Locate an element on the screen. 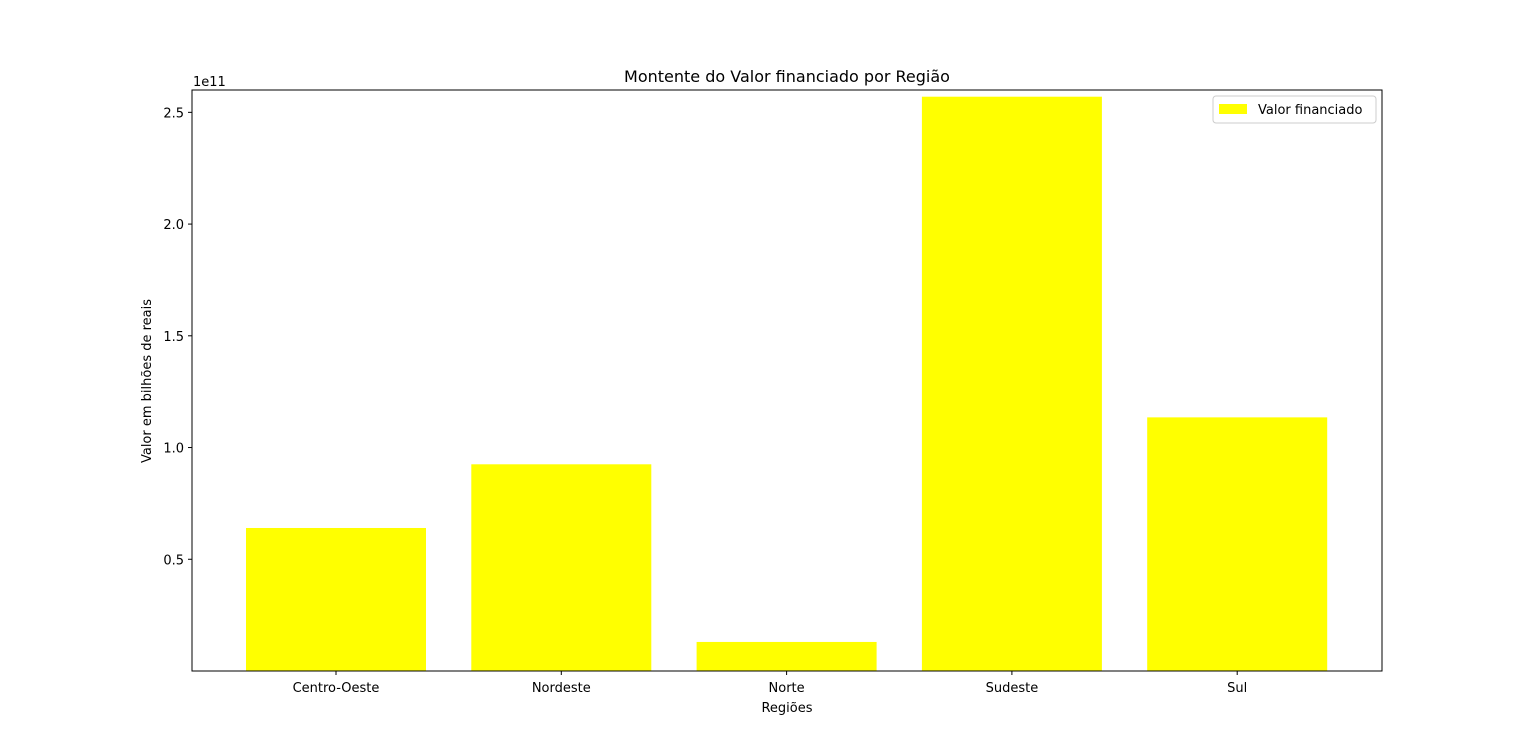 This screenshot has height=754, width=1536. x-ticks-group: Centro-Oeste Nordeste Norte Sudeste Sul is located at coordinates (770, 683).